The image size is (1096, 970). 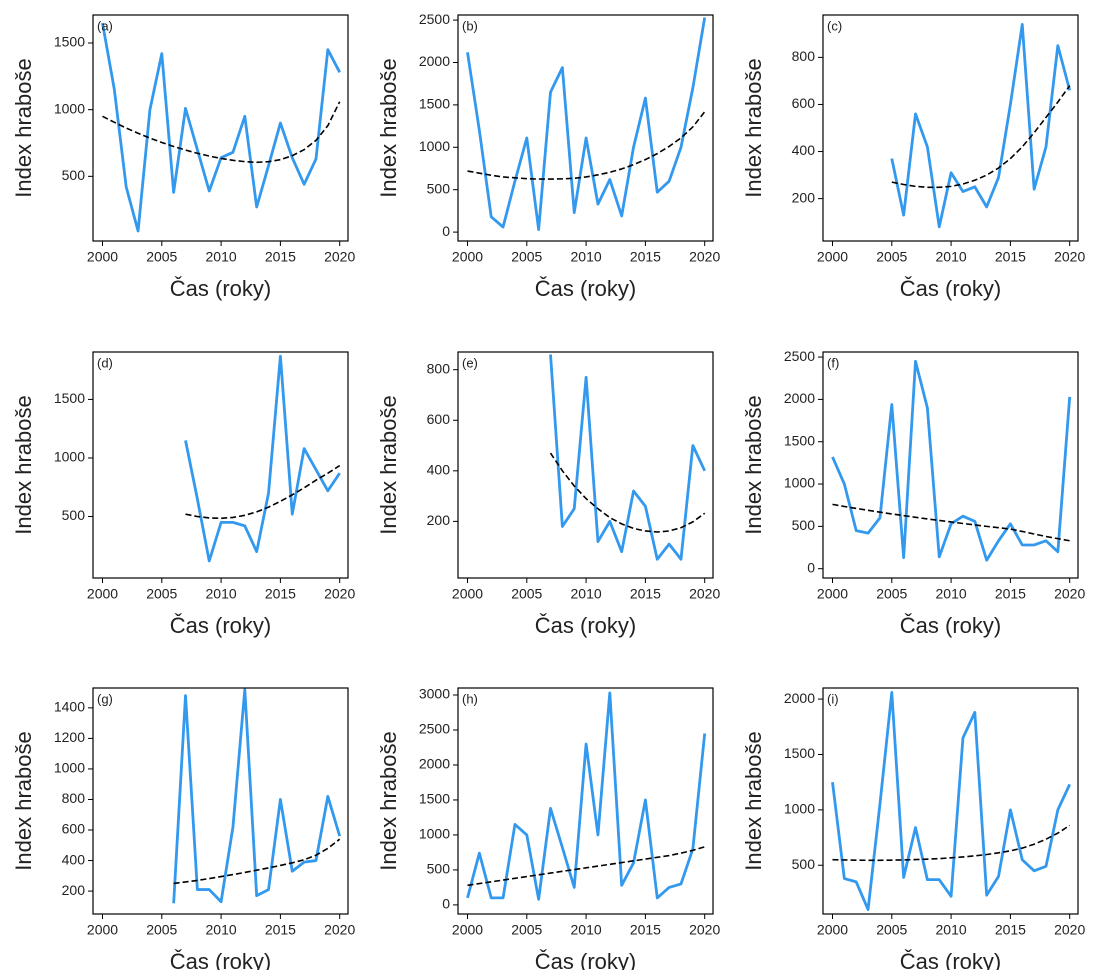 I want to click on panel-label: (b), so click(x=470, y=25).